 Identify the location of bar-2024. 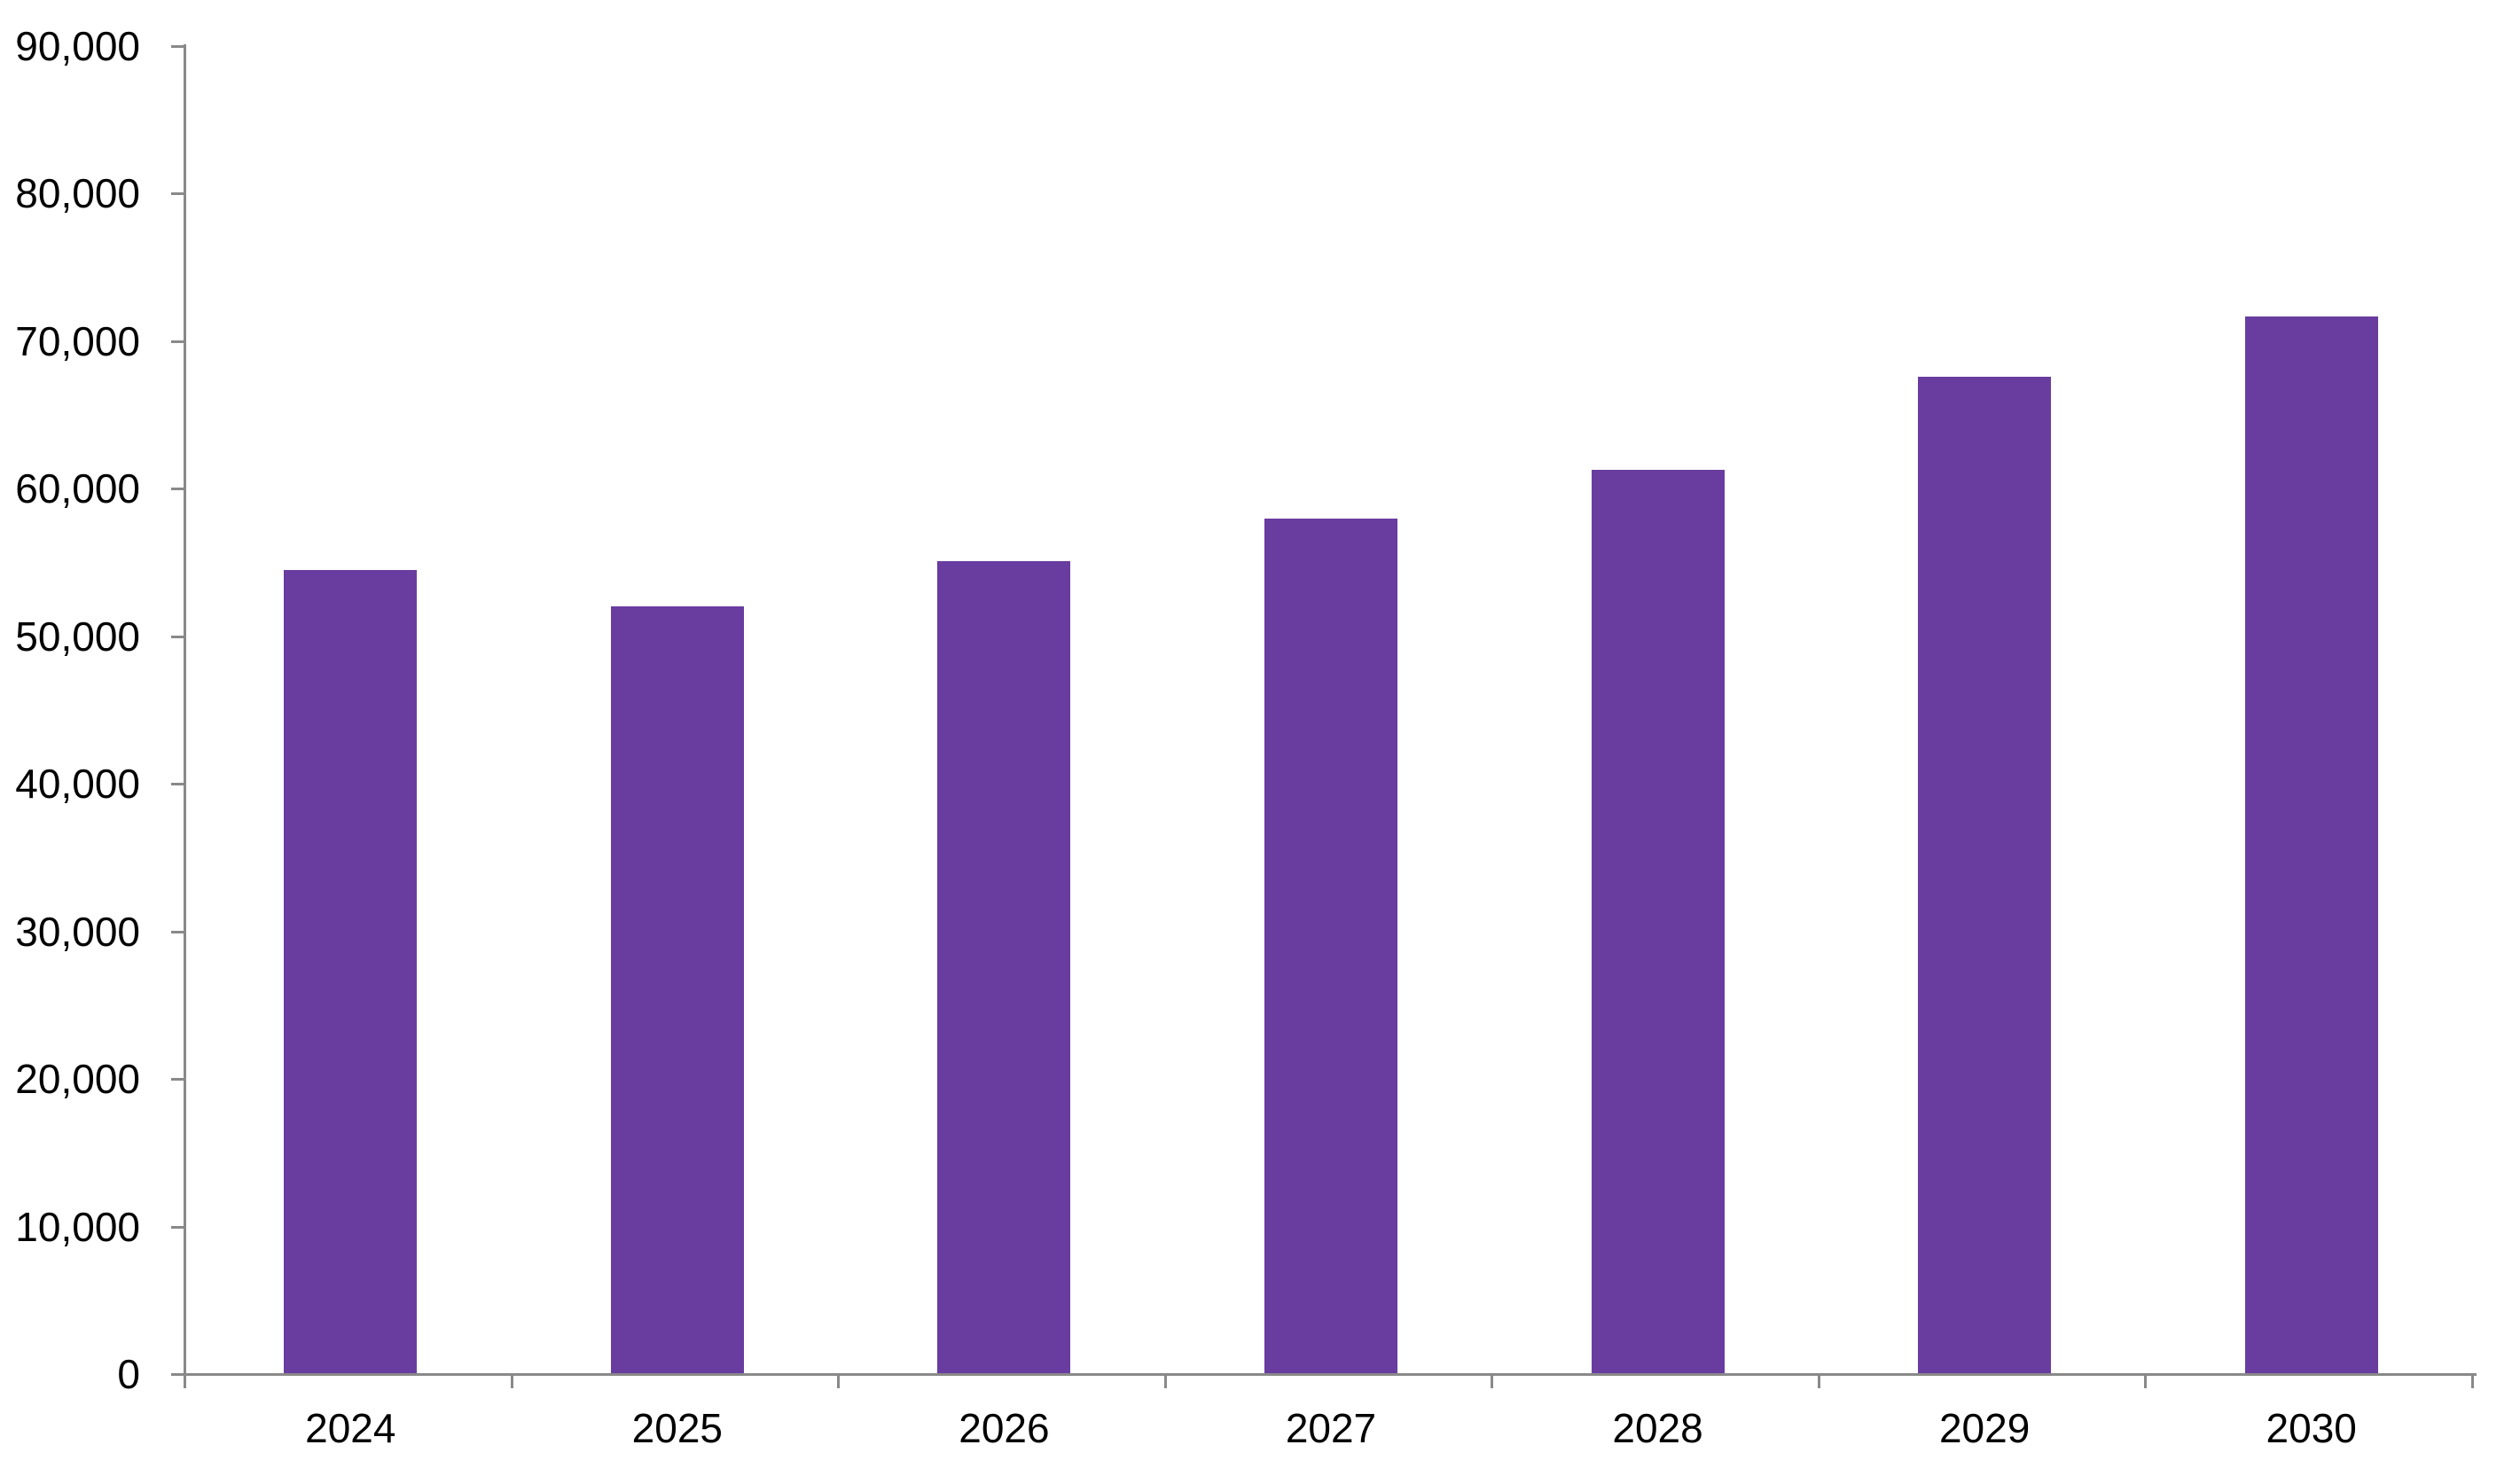
(351, 971).